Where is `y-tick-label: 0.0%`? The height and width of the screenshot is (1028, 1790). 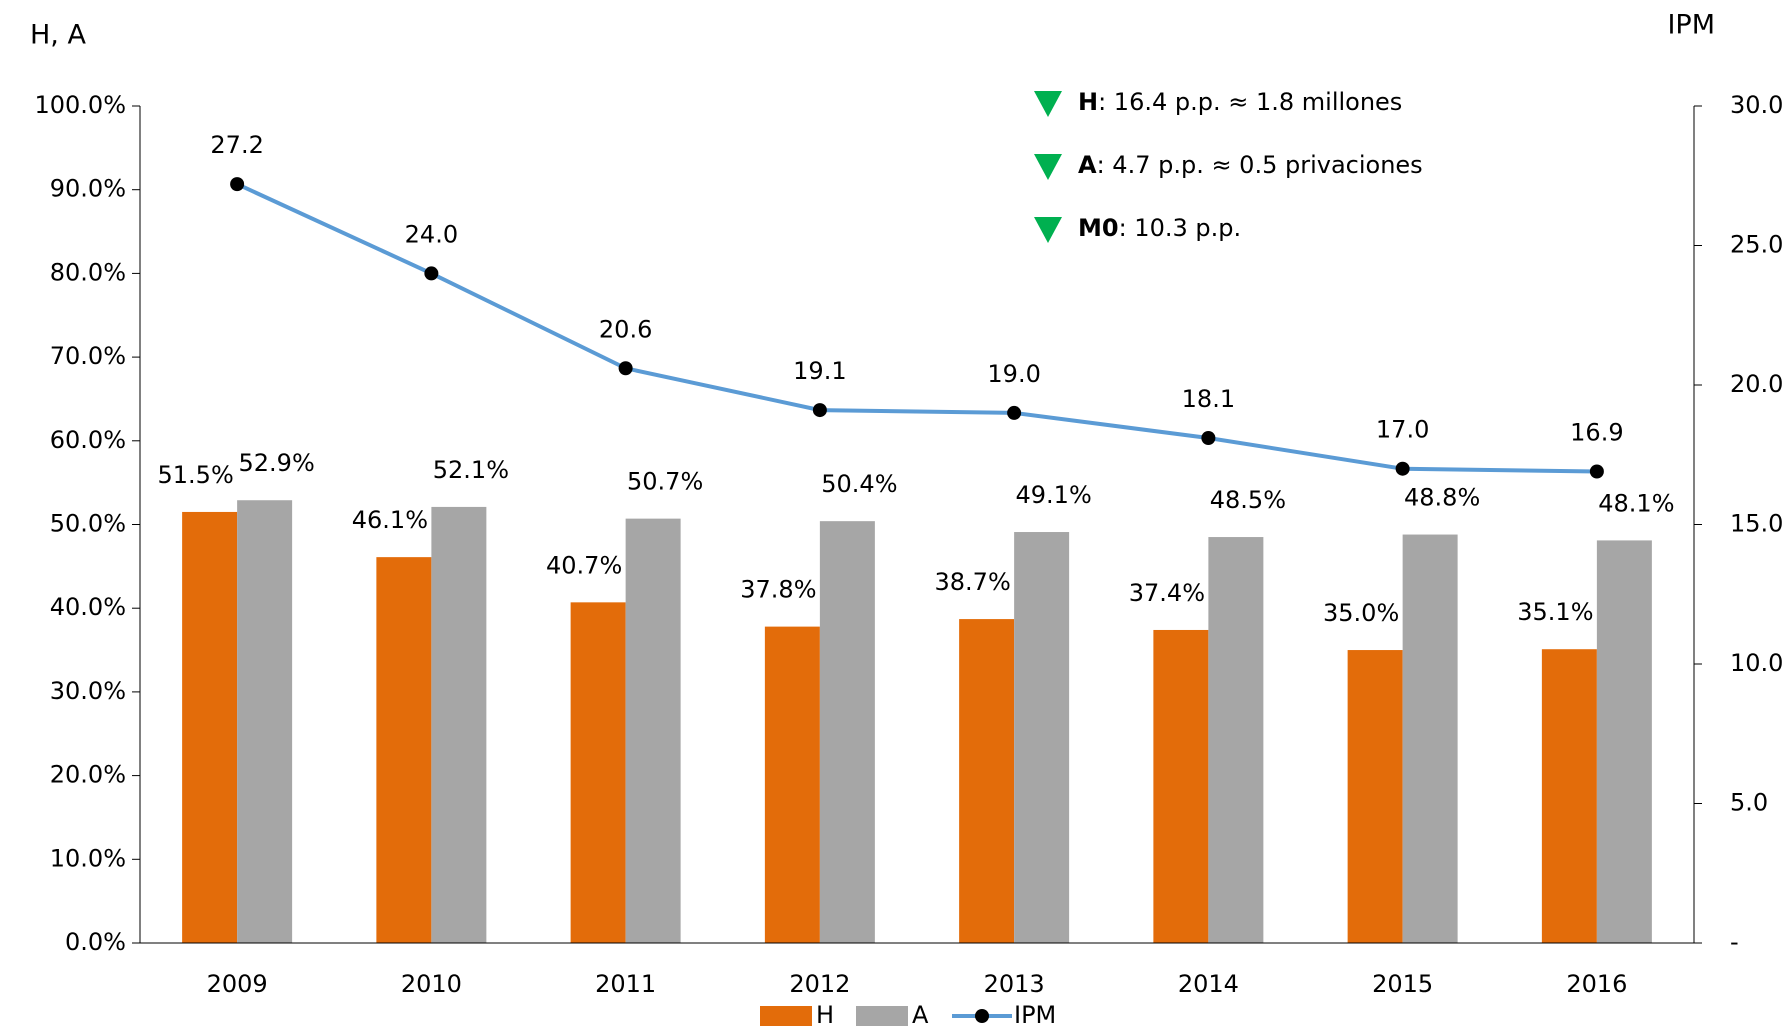
y-tick-label: 0.0% is located at coordinates (95, 942).